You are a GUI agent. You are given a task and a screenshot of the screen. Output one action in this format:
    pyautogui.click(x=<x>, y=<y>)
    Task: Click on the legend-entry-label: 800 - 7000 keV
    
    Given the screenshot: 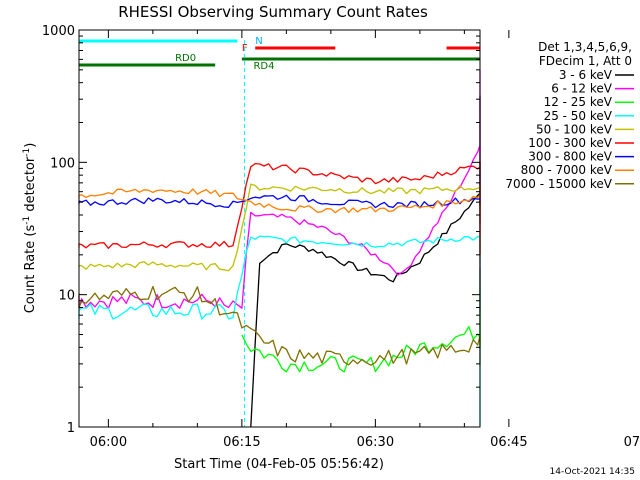 What is the action you would take?
    pyautogui.click(x=567, y=170)
    